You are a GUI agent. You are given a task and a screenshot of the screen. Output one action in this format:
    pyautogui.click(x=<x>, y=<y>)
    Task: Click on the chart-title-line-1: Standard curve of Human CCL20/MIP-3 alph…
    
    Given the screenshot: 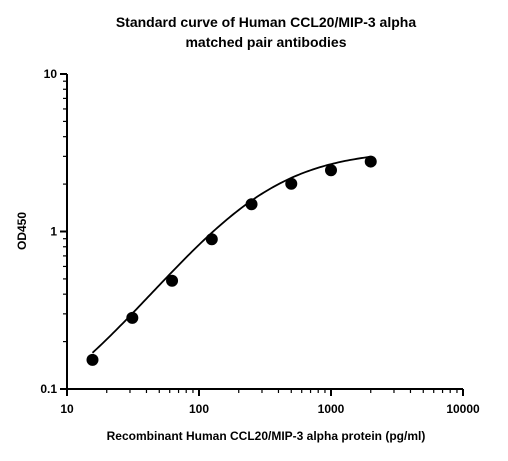 What is the action you would take?
    pyautogui.click(x=266, y=22)
    